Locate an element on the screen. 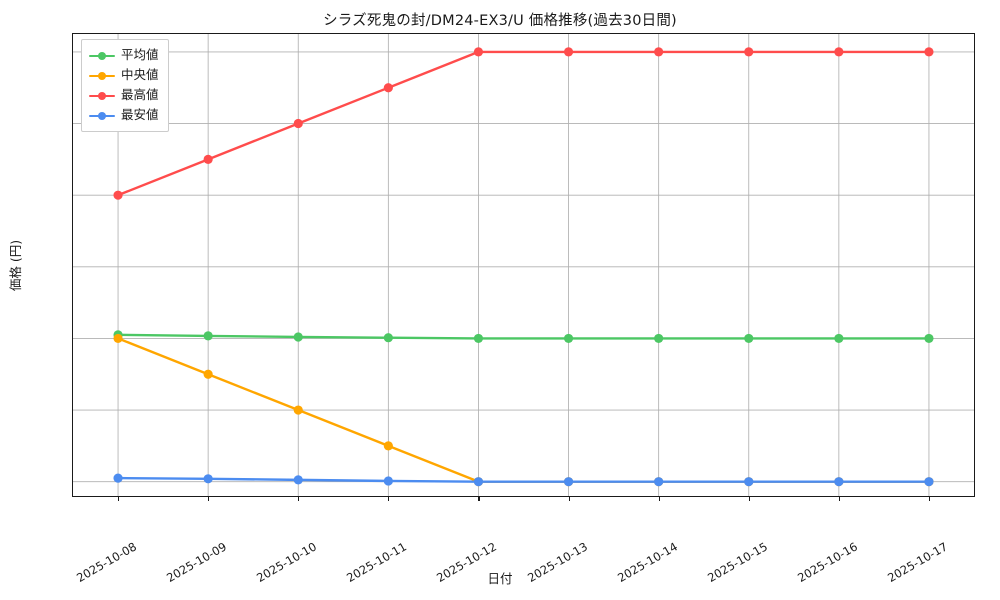 This screenshot has height=600, width=1000. legend-label: 最安値 is located at coordinates (140, 115).